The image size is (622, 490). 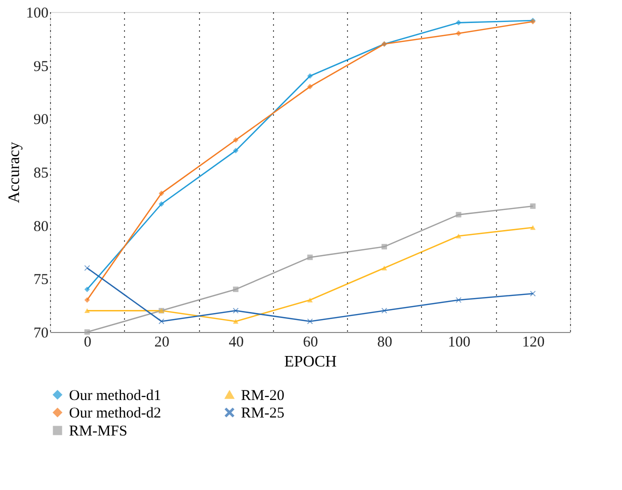 I want to click on legend-label: RM-25, so click(x=262, y=414).